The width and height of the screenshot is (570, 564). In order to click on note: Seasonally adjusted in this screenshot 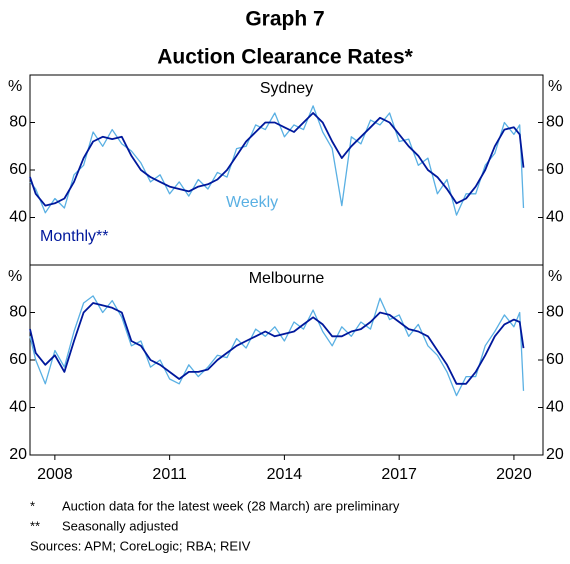, I will do `click(120, 525)`.